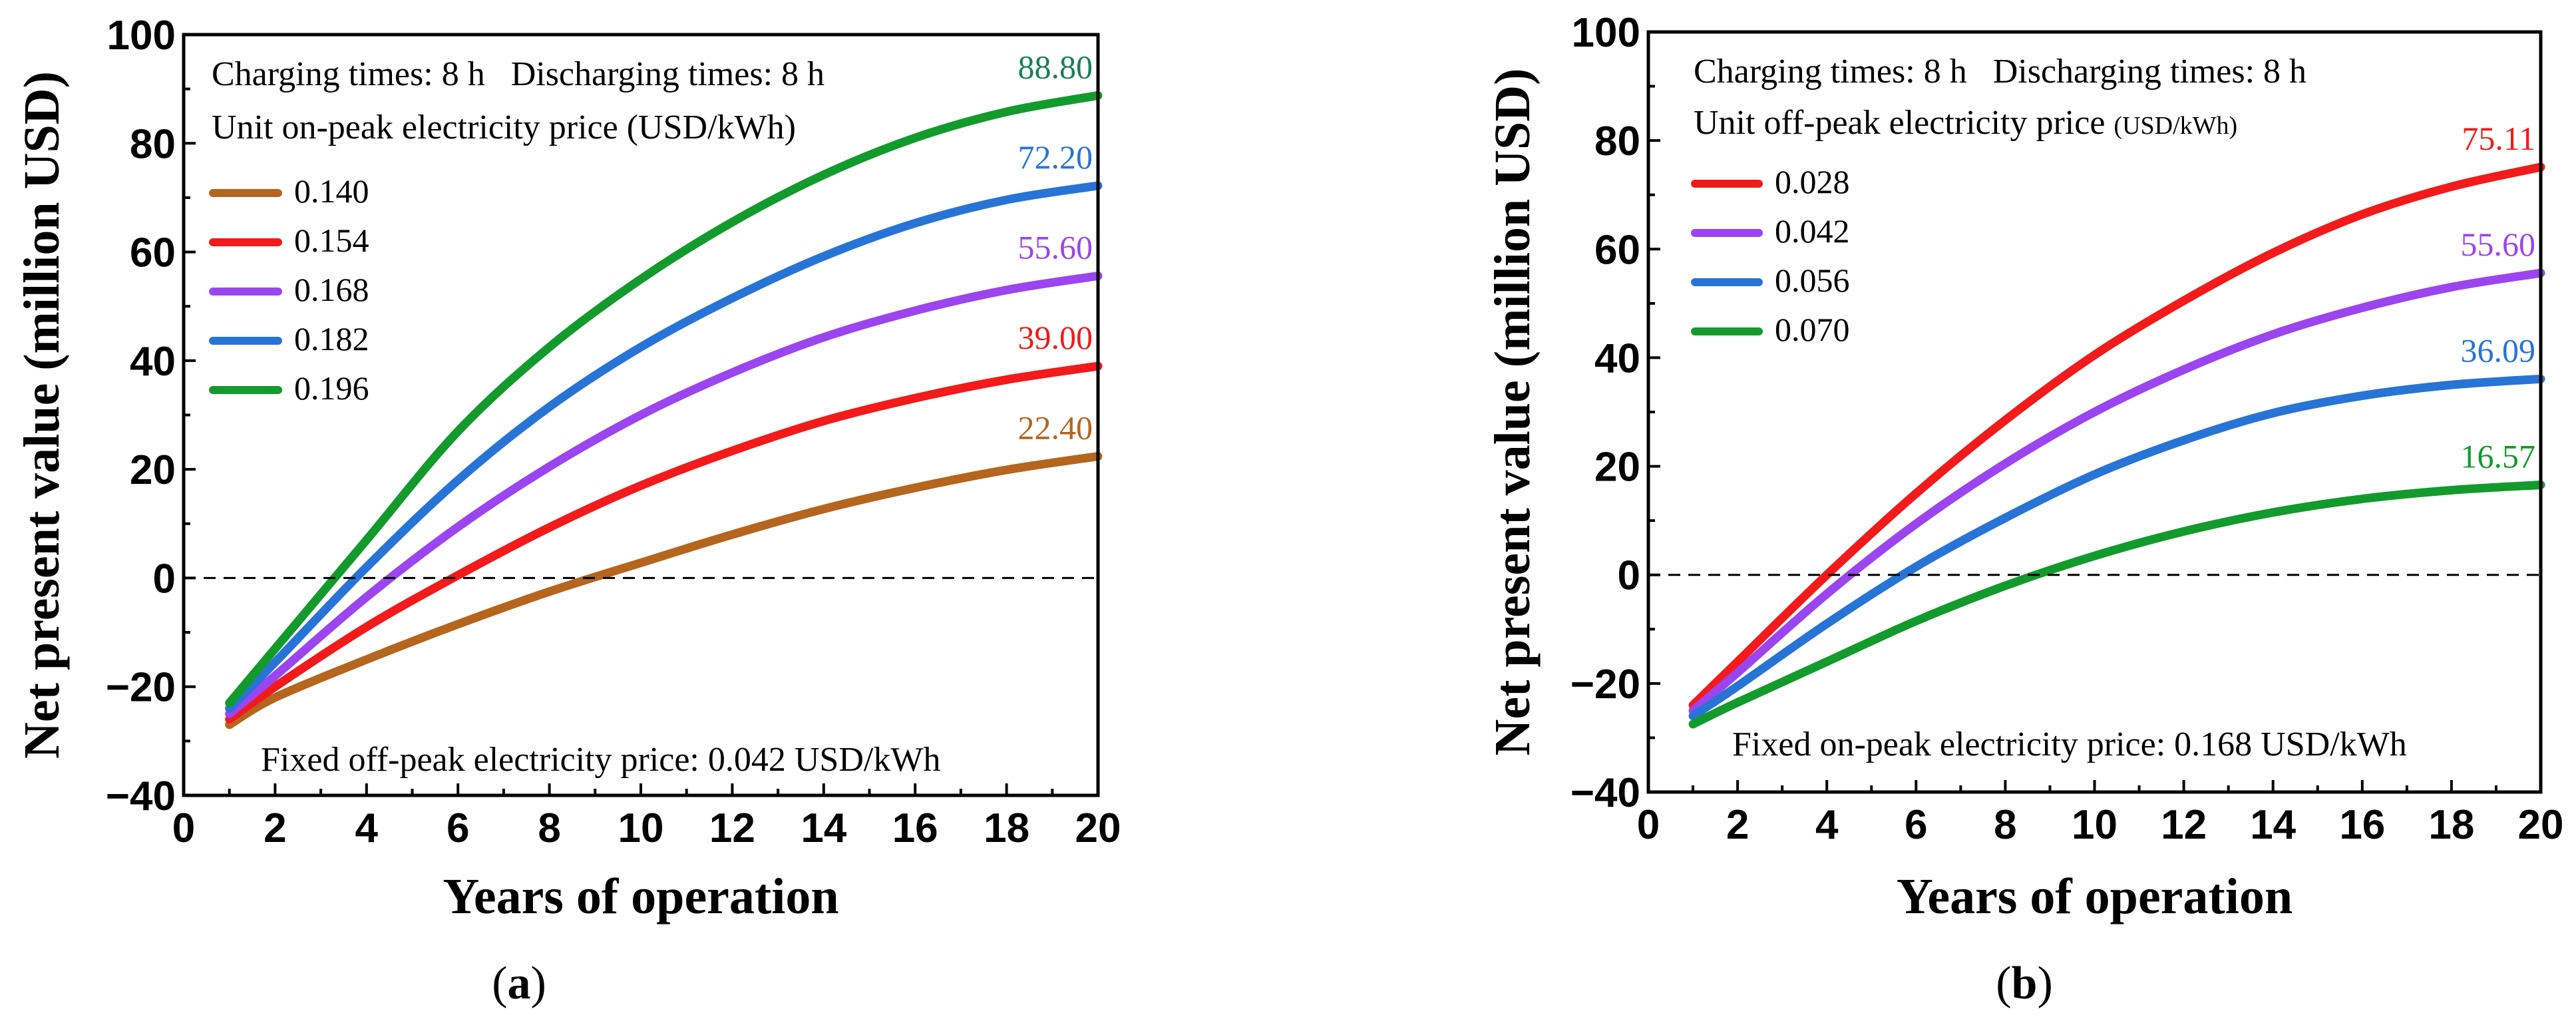 Image resolution: width=2576 pixels, height=1021 pixels. Describe the element at coordinates (1615, 413) in the screenshot. I see `y-ticks-b: −40 −20 0 20 40 60 80 100` at that location.